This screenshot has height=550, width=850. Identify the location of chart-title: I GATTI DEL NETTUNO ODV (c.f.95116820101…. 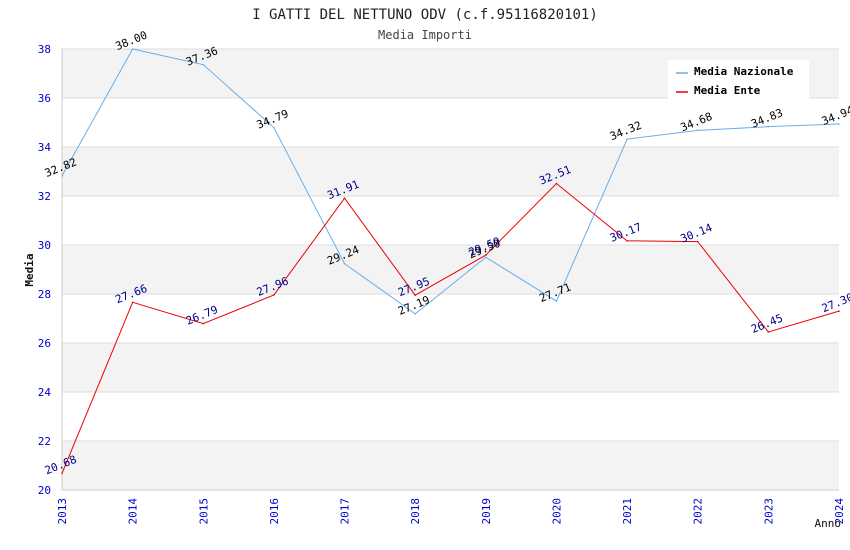
(425, 15).